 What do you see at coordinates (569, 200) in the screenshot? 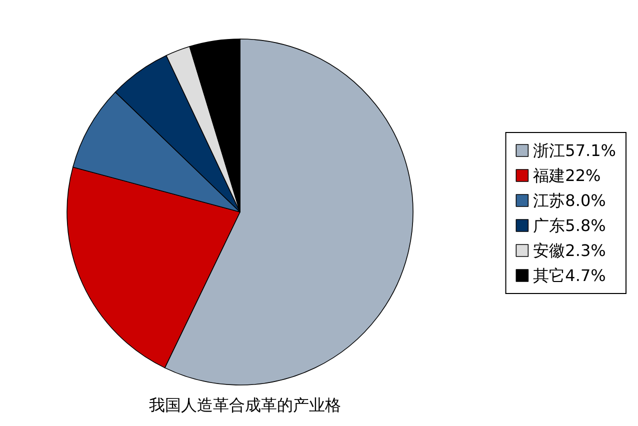
I see `legend-label: 江苏8.0%` at bounding box center [569, 200].